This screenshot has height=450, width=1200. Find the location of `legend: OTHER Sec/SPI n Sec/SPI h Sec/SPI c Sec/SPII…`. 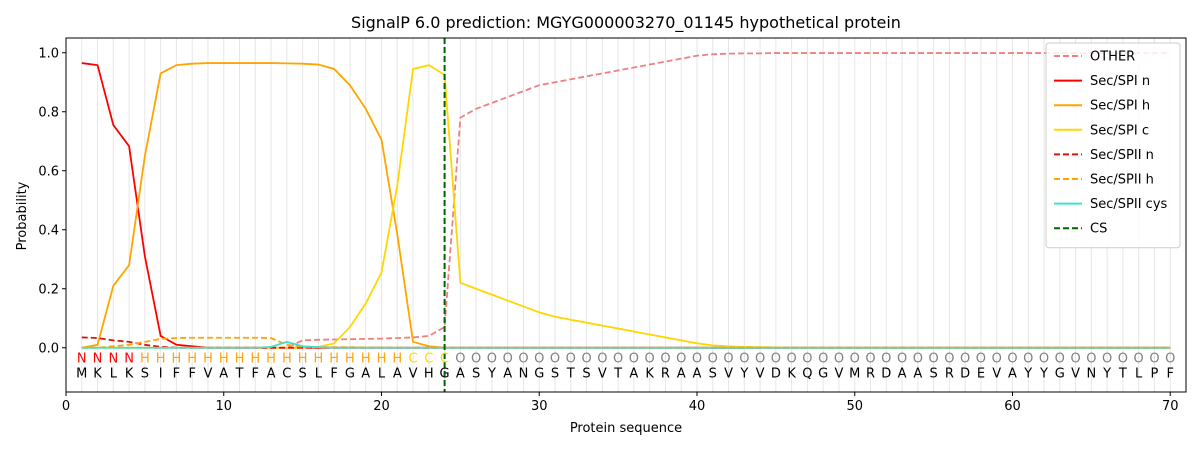

legend: OTHER Sec/SPI n Sec/SPI h Sec/SPI c Sec/SPII… is located at coordinates (1113, 145).